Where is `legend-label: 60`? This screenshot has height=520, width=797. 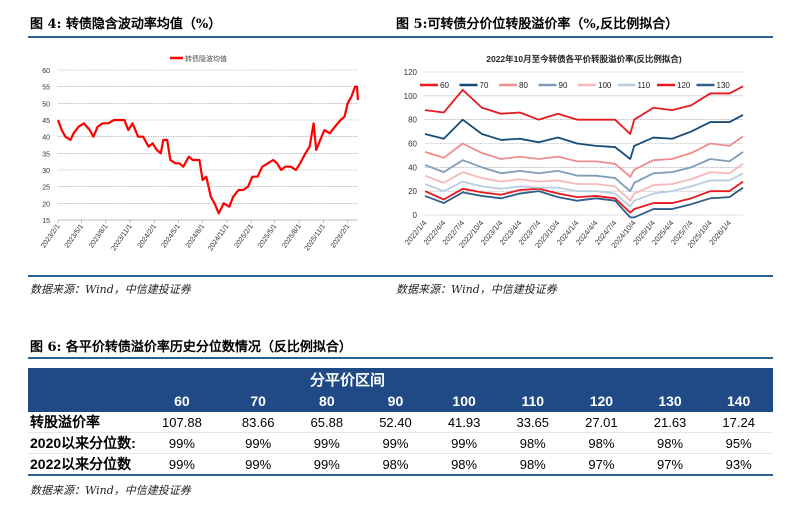
legend-label: 60 is located at coordinates (444, 85).